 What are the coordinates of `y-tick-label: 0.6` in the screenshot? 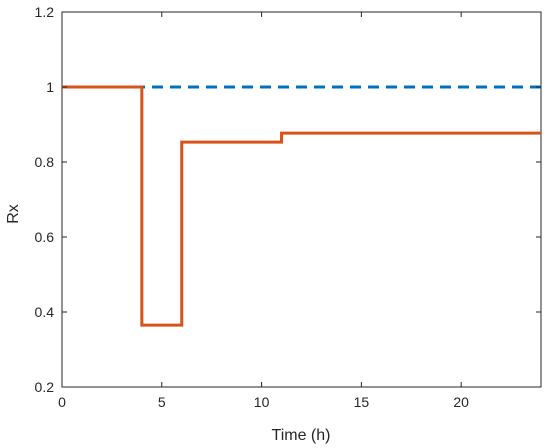 It's located at (45, 237).